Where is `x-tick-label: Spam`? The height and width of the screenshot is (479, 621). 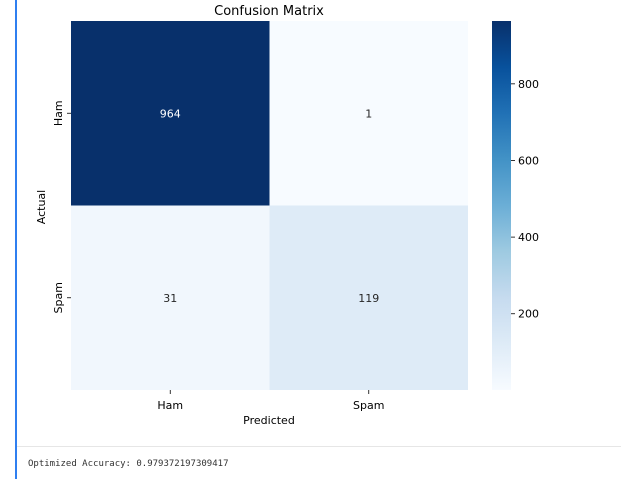
x-tick-label: Spam is located at coordinates (368, 405).